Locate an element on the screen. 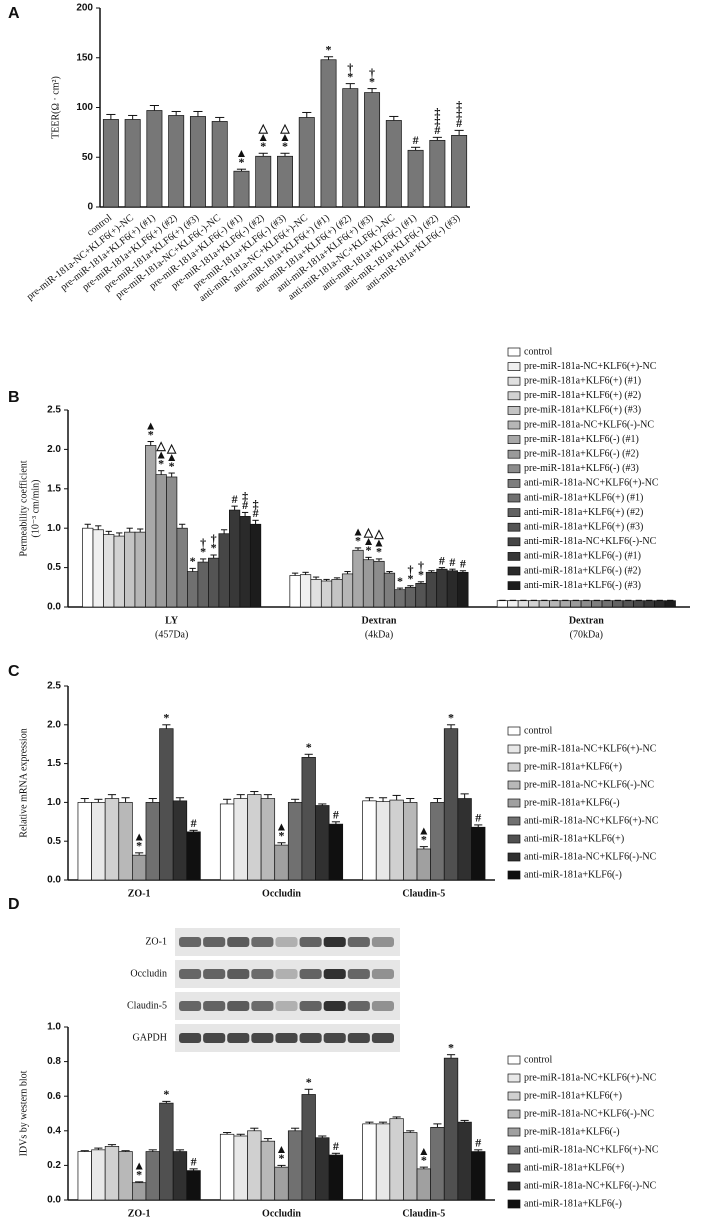 Image resolution: width=709 pixels, height=1225 pixels. x-tick-label: LY is located at coordinates (172, 620).